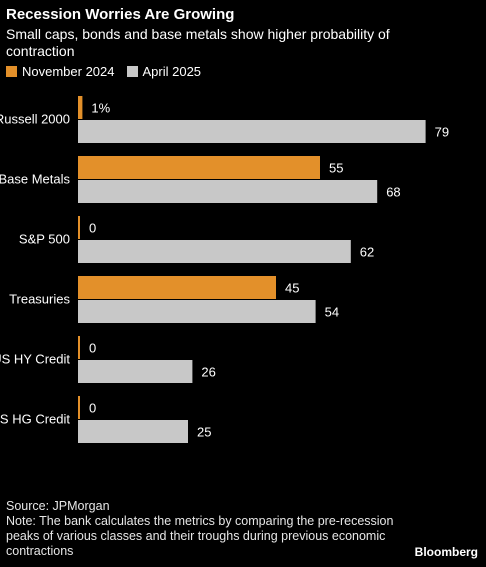  Describe the element at coordinates (204, 432) in the screenshot. I see `data-label-april-2025-us-hg-credit: 25` at that location.